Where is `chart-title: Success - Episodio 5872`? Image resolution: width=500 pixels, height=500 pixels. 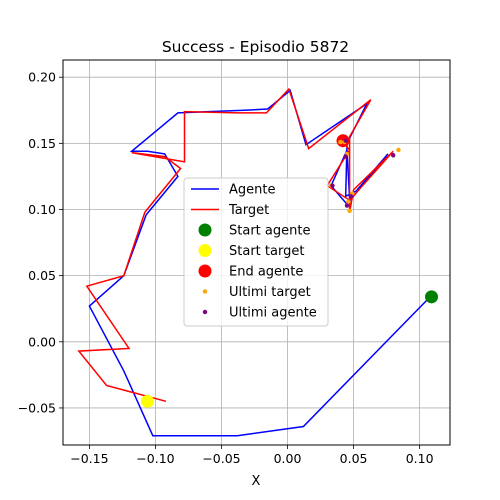 chart-title: Success - Episodio 5872 is located at coordinates (255, 47).